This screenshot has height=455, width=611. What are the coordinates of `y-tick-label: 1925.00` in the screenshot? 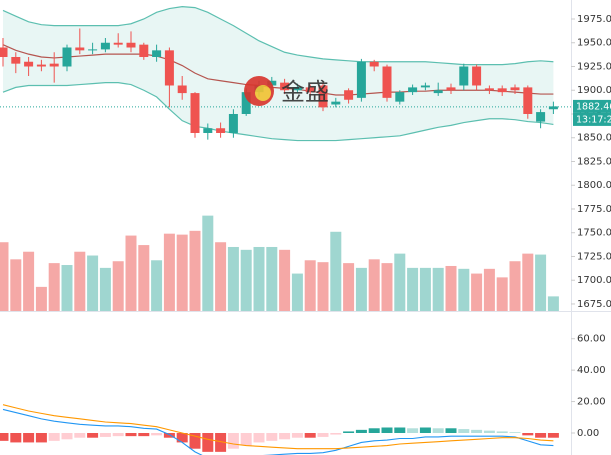 It's located at (594, 66).